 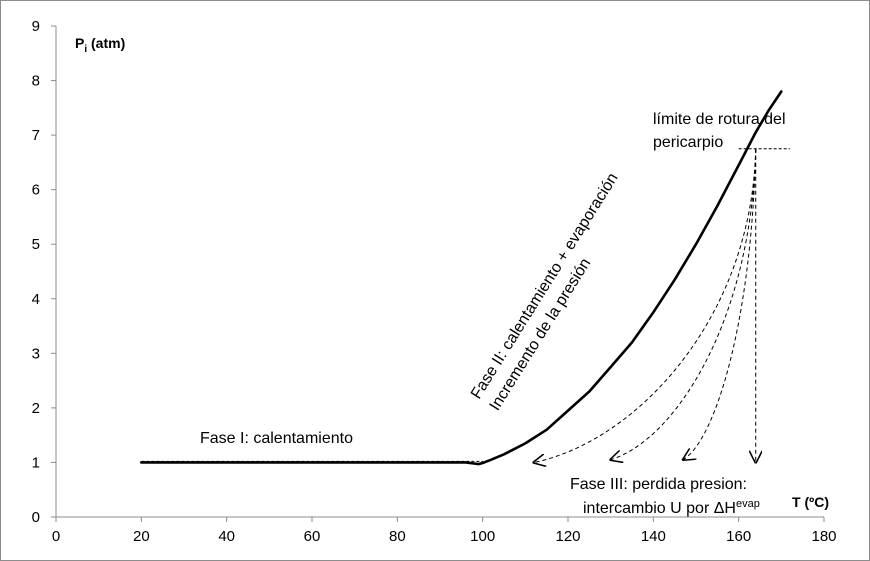 I want to click on y-tick-label: 1, so click(x=36, y=462).